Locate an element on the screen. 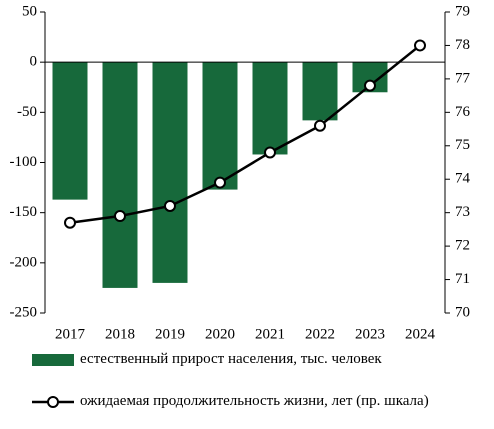 The height and width of the screenshot is (429, 494). x-tick-label: 2018 is located at coordinates (120, 333).